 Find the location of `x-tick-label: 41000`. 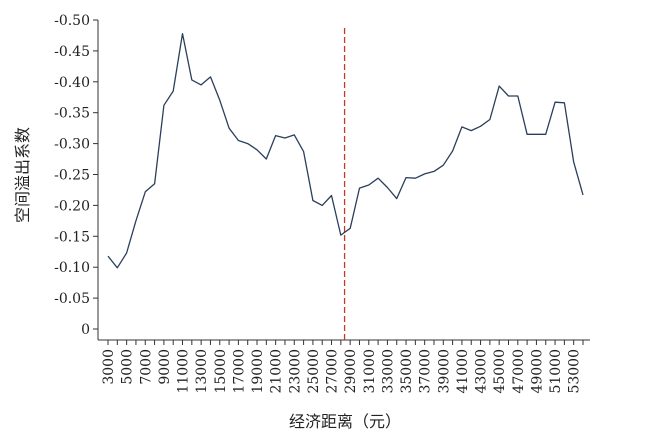

x-tick-label: 41000 is located at coordinates (463, 371).